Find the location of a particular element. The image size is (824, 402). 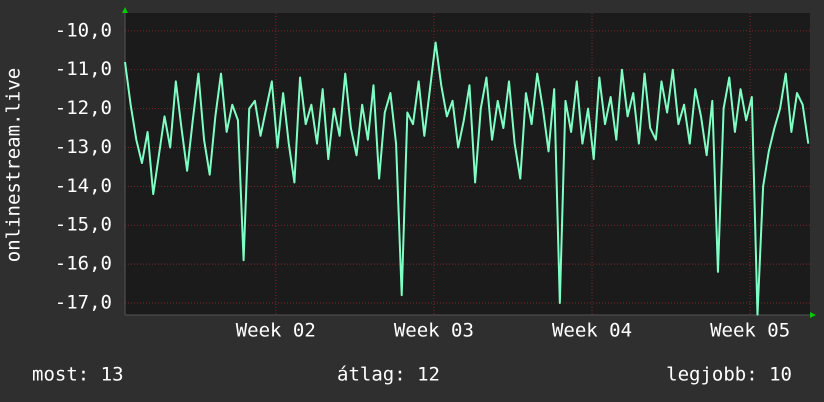

y-tick-label: -11,0 is located at coordinates (83, 69).